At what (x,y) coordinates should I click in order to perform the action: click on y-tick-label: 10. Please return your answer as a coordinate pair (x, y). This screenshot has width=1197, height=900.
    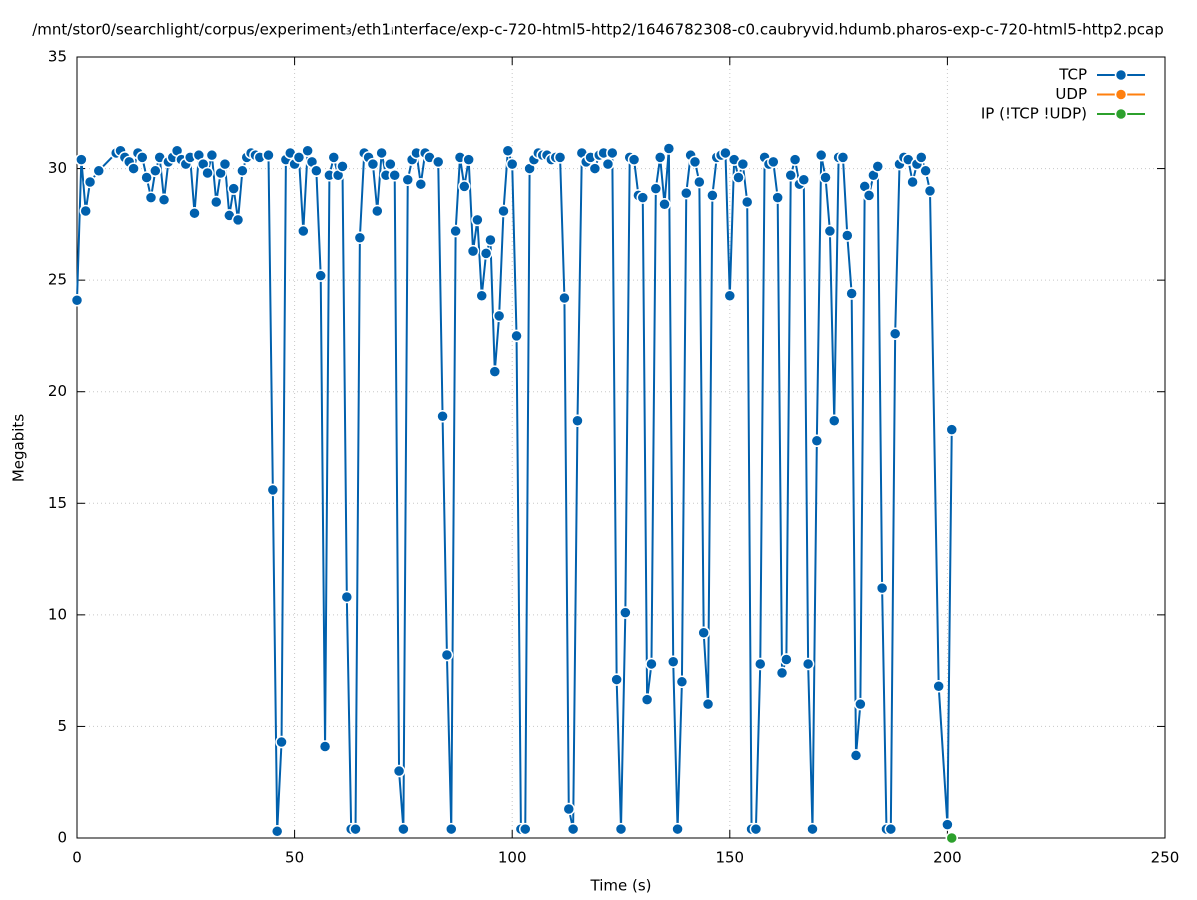
    Looking at the image, I should click on (57, 614).